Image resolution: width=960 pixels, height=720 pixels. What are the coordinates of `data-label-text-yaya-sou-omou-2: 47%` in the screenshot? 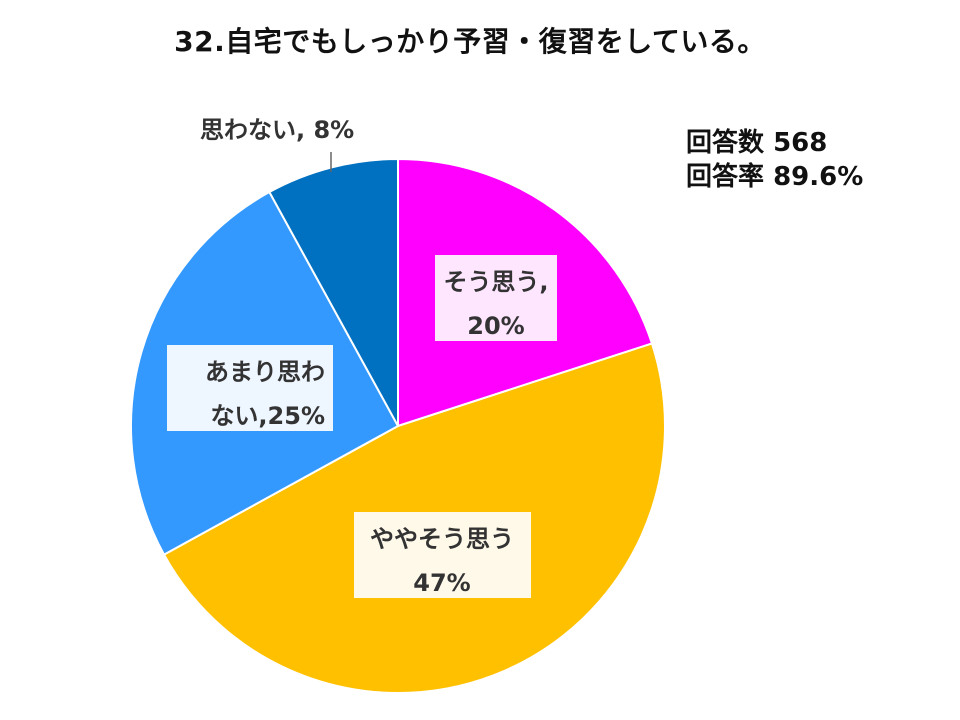 It's located at (441, 583).